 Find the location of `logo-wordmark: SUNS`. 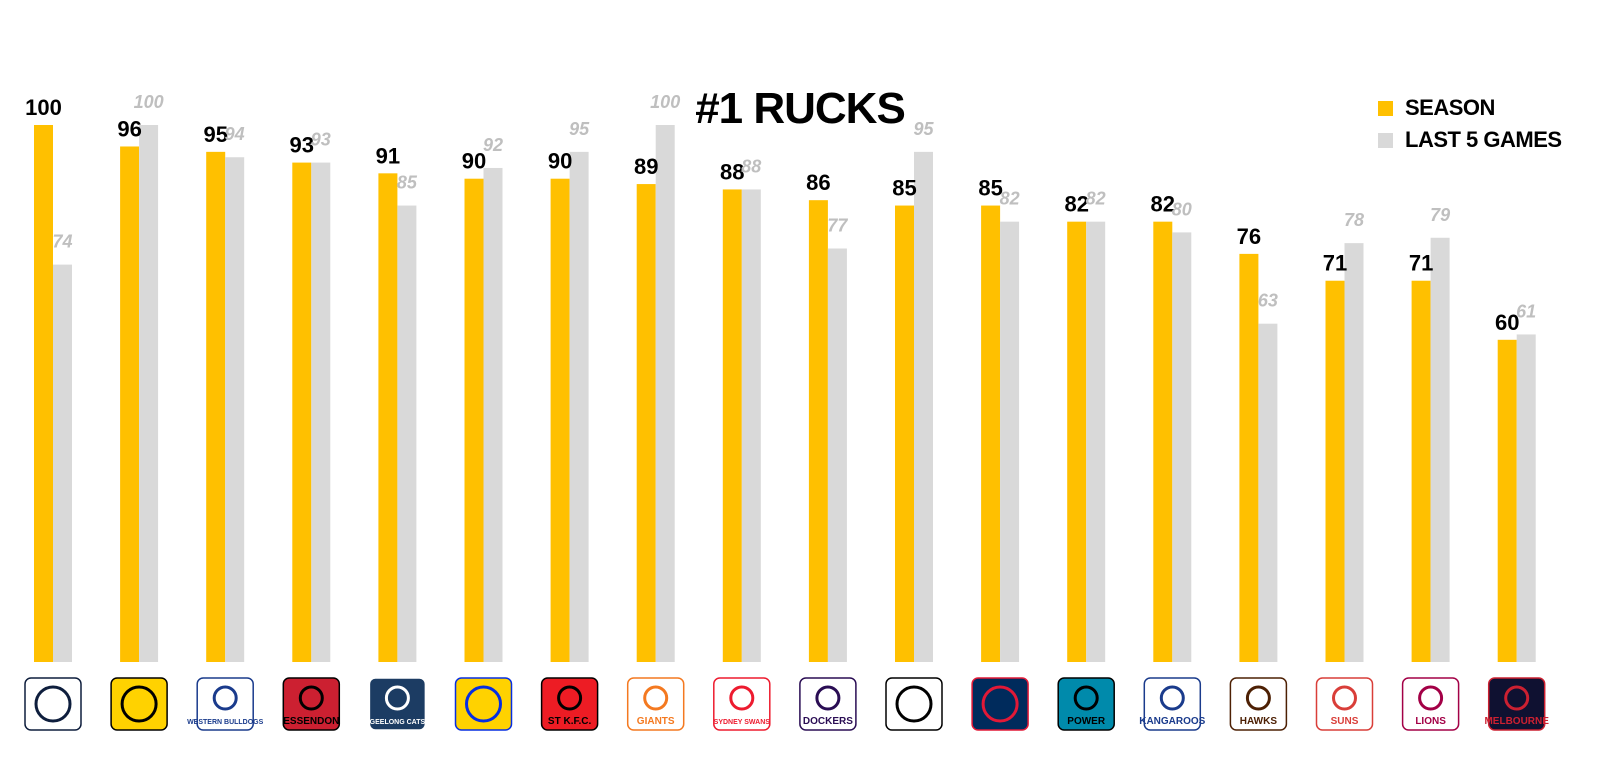

logo-wordmark: SUNS is located at coordinates (1345, 721).